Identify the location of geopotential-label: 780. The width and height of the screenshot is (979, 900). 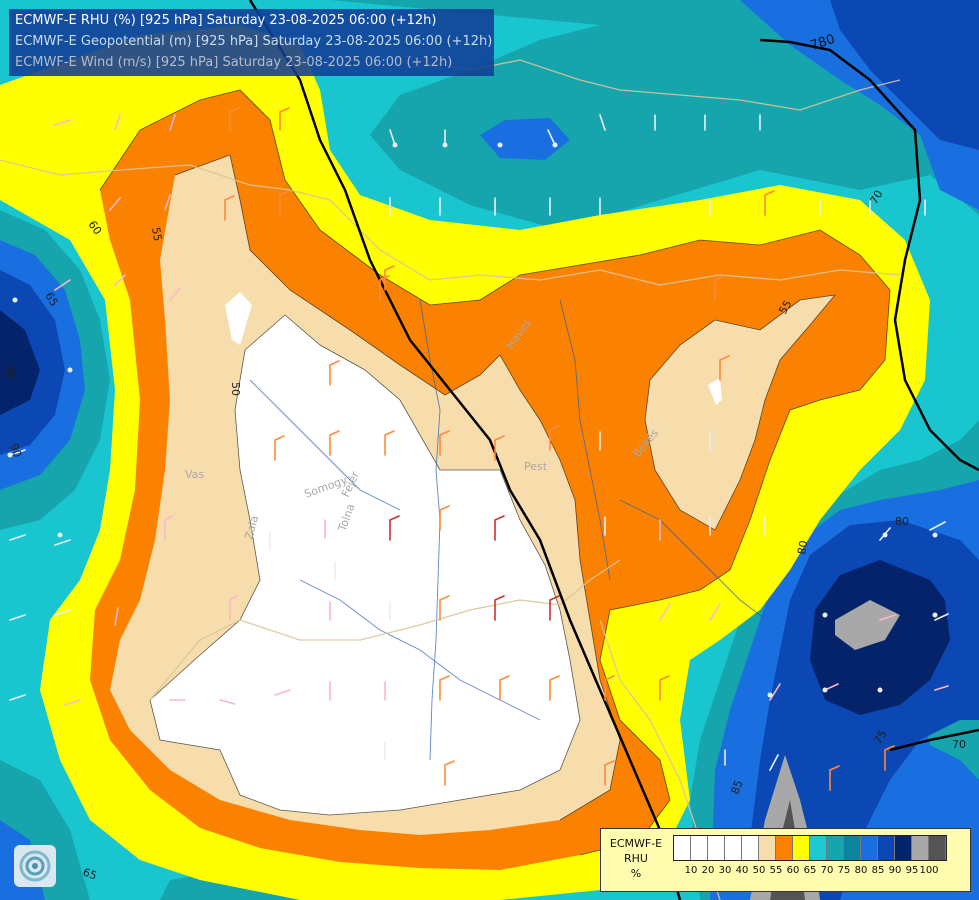
(823, 43).